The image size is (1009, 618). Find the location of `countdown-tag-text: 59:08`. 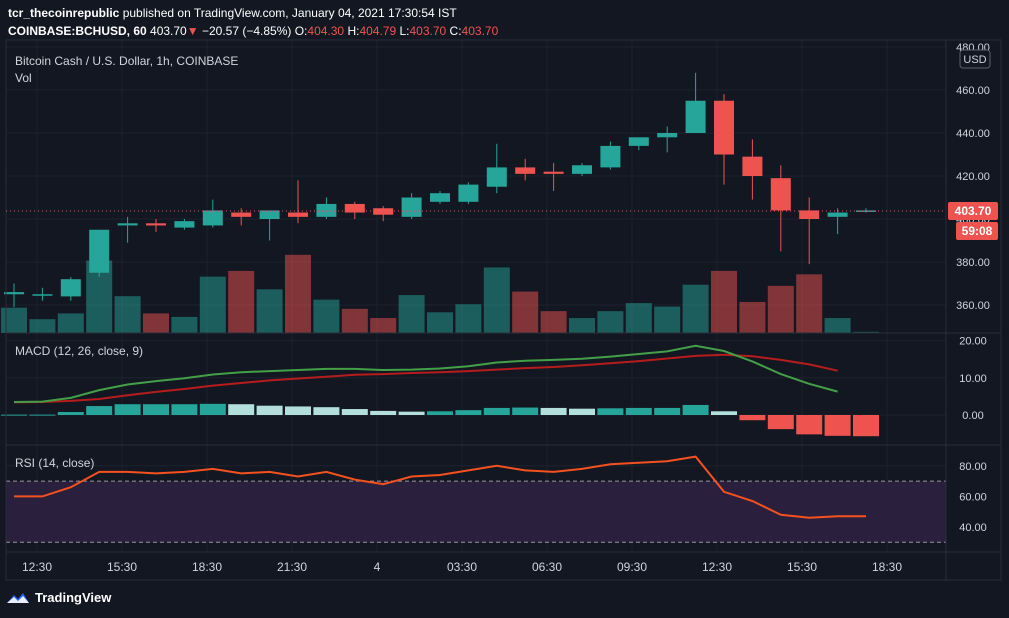

countdown-tag-text: 59:08 is located at coordinates (977, 231).